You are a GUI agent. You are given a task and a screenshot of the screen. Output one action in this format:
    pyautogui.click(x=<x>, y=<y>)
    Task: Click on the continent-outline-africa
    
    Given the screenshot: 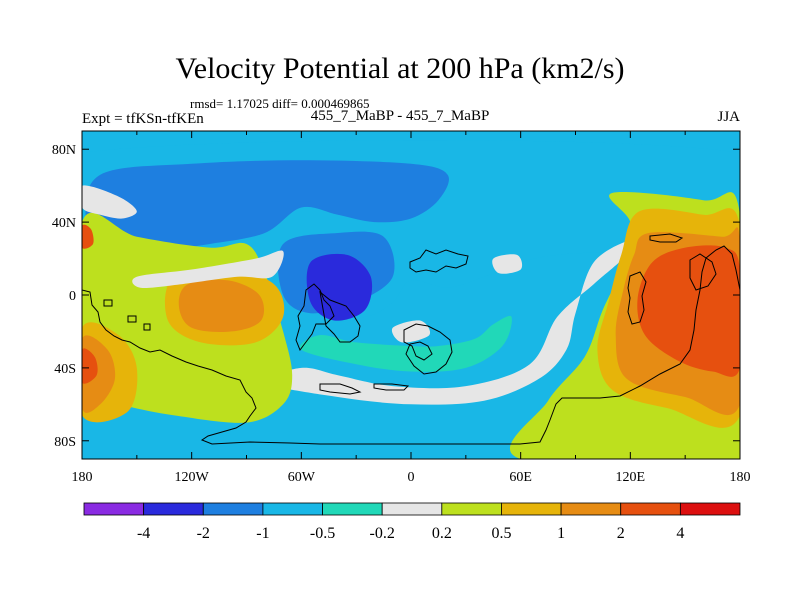 What is the action you would take?
    pyautogui.click(x=428, y=349)
    